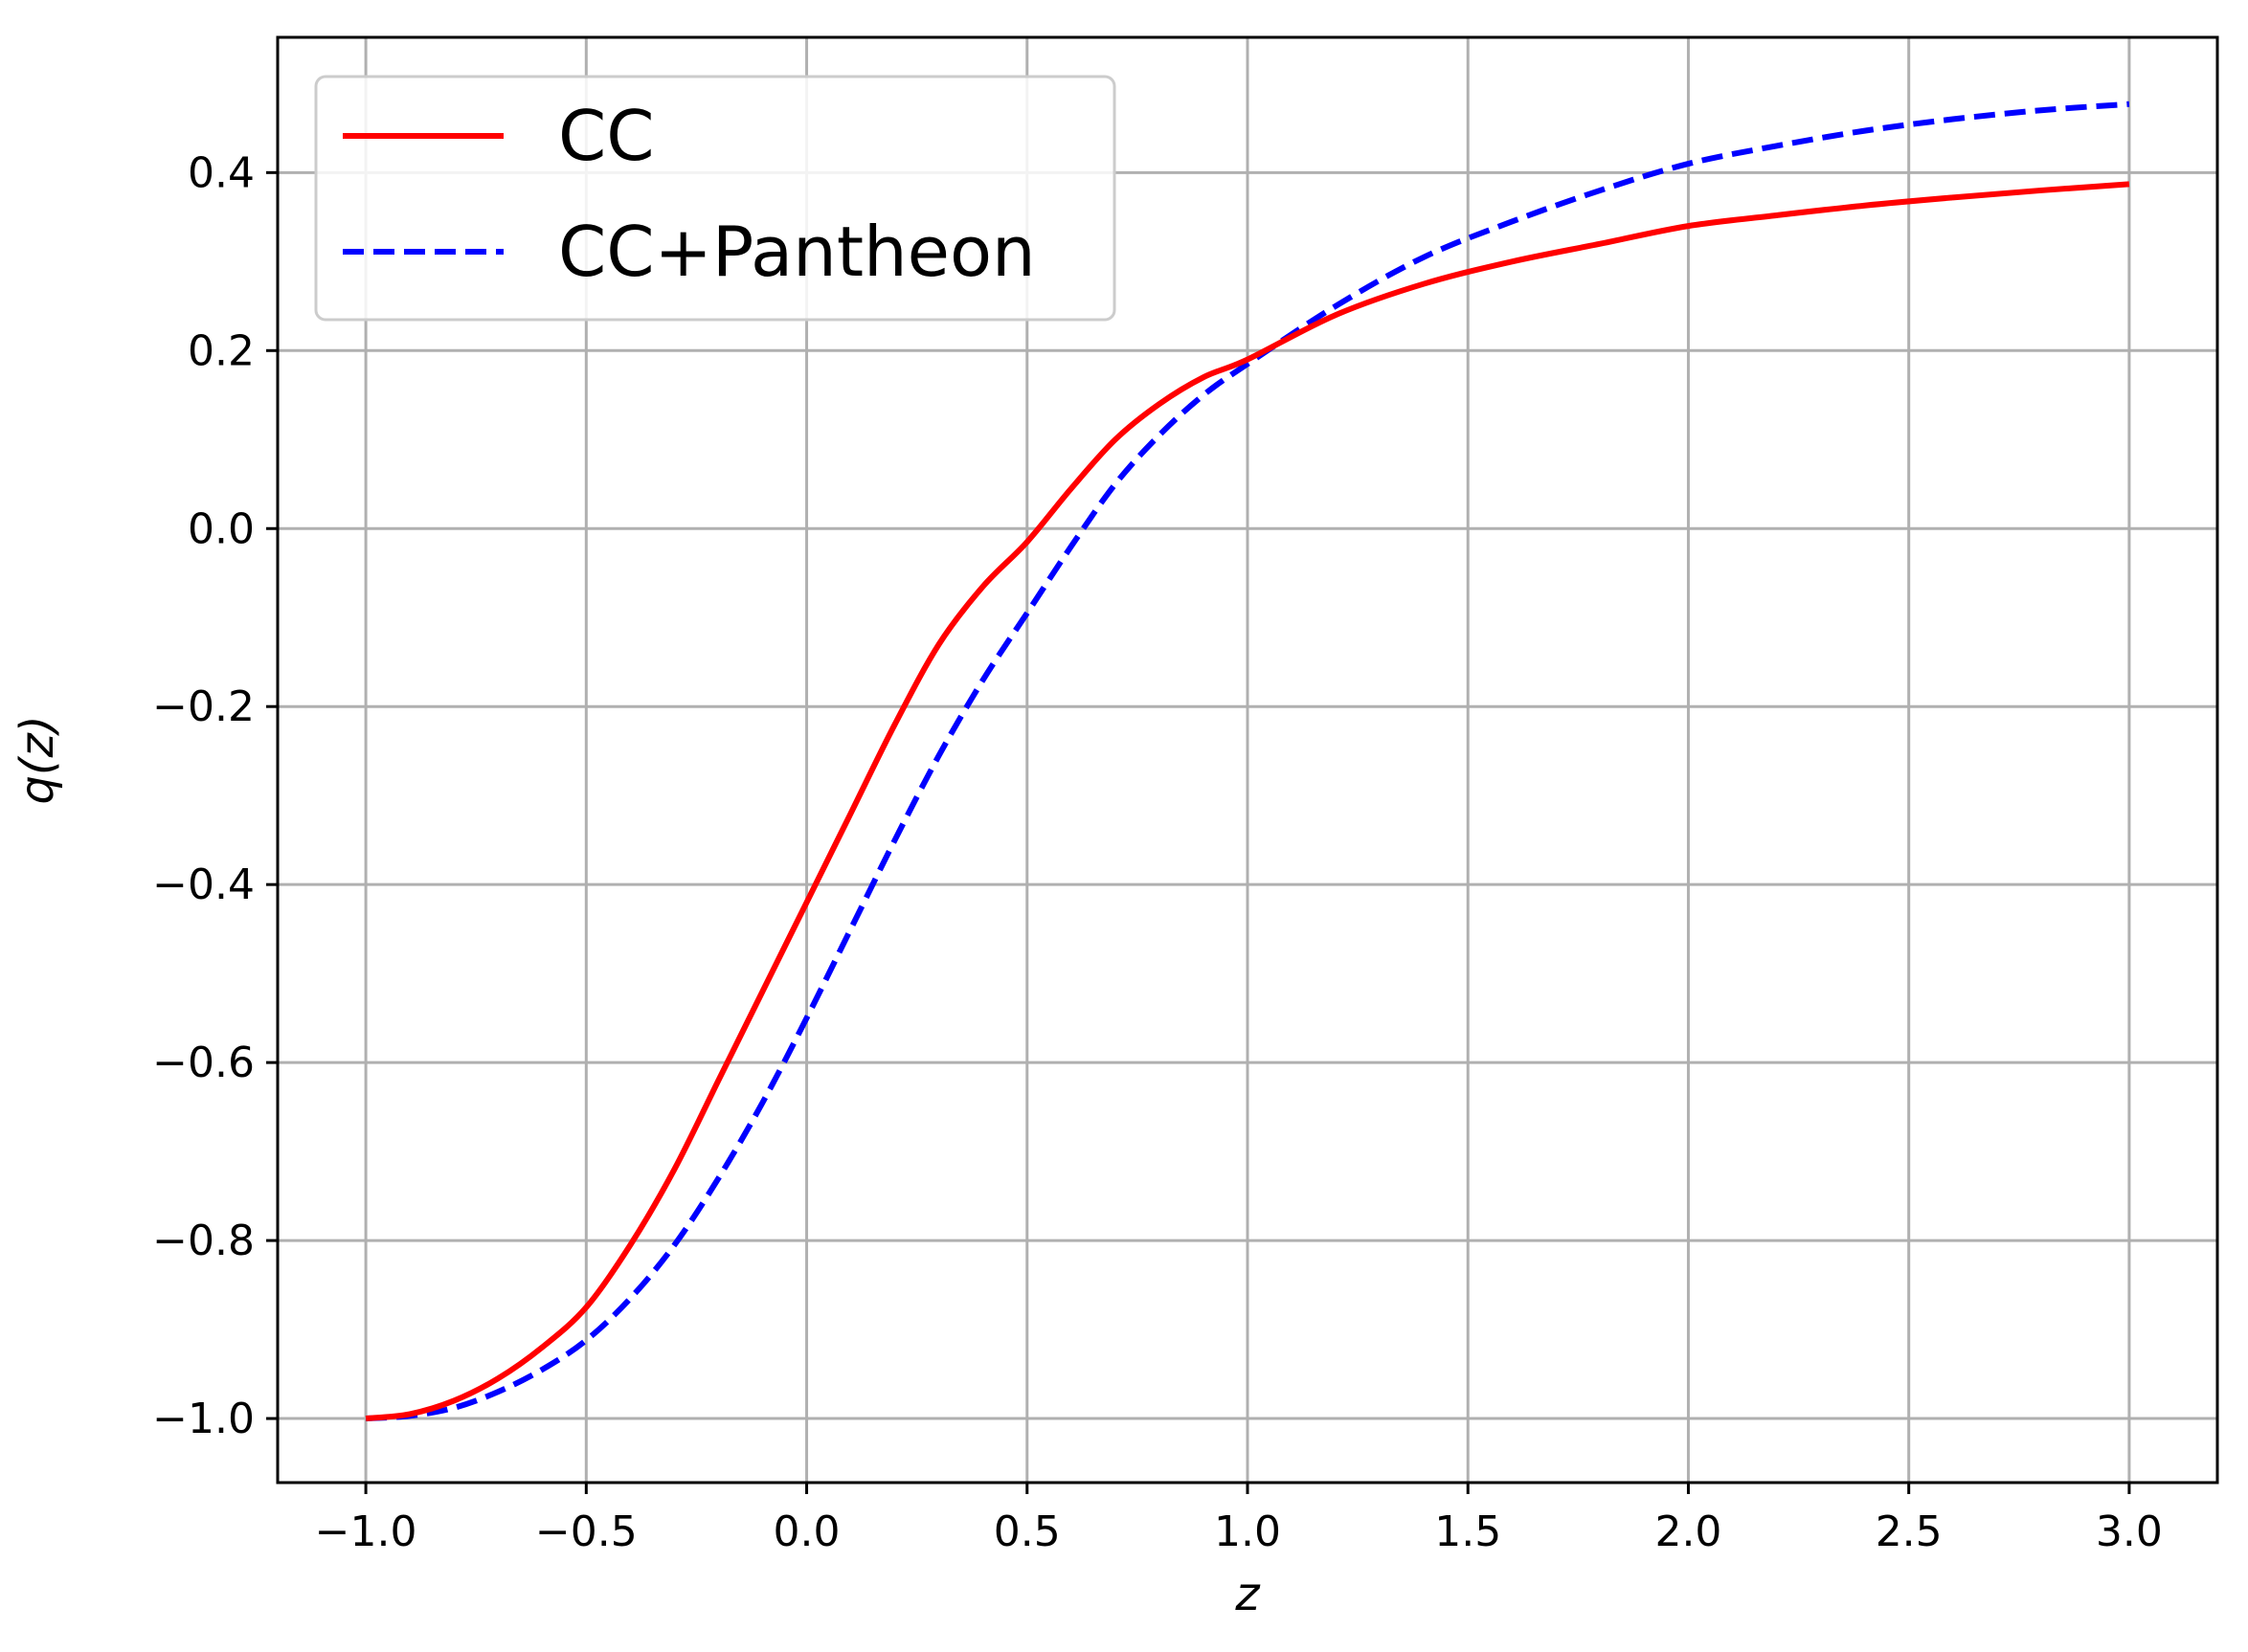 This screenshot has width=2248, height=1652. Describe the element at coordinates (1027, 1531) in the screenshot. I see `x-tick-label: 0.5` at that location.